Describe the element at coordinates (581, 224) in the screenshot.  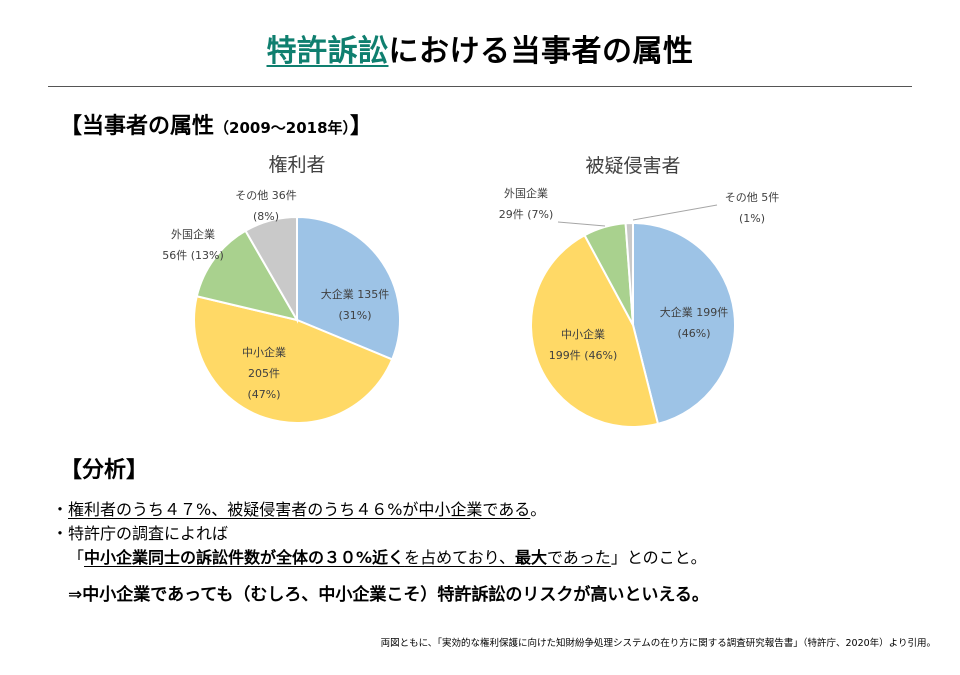
I see `pie1-leader-foreign` at that location.